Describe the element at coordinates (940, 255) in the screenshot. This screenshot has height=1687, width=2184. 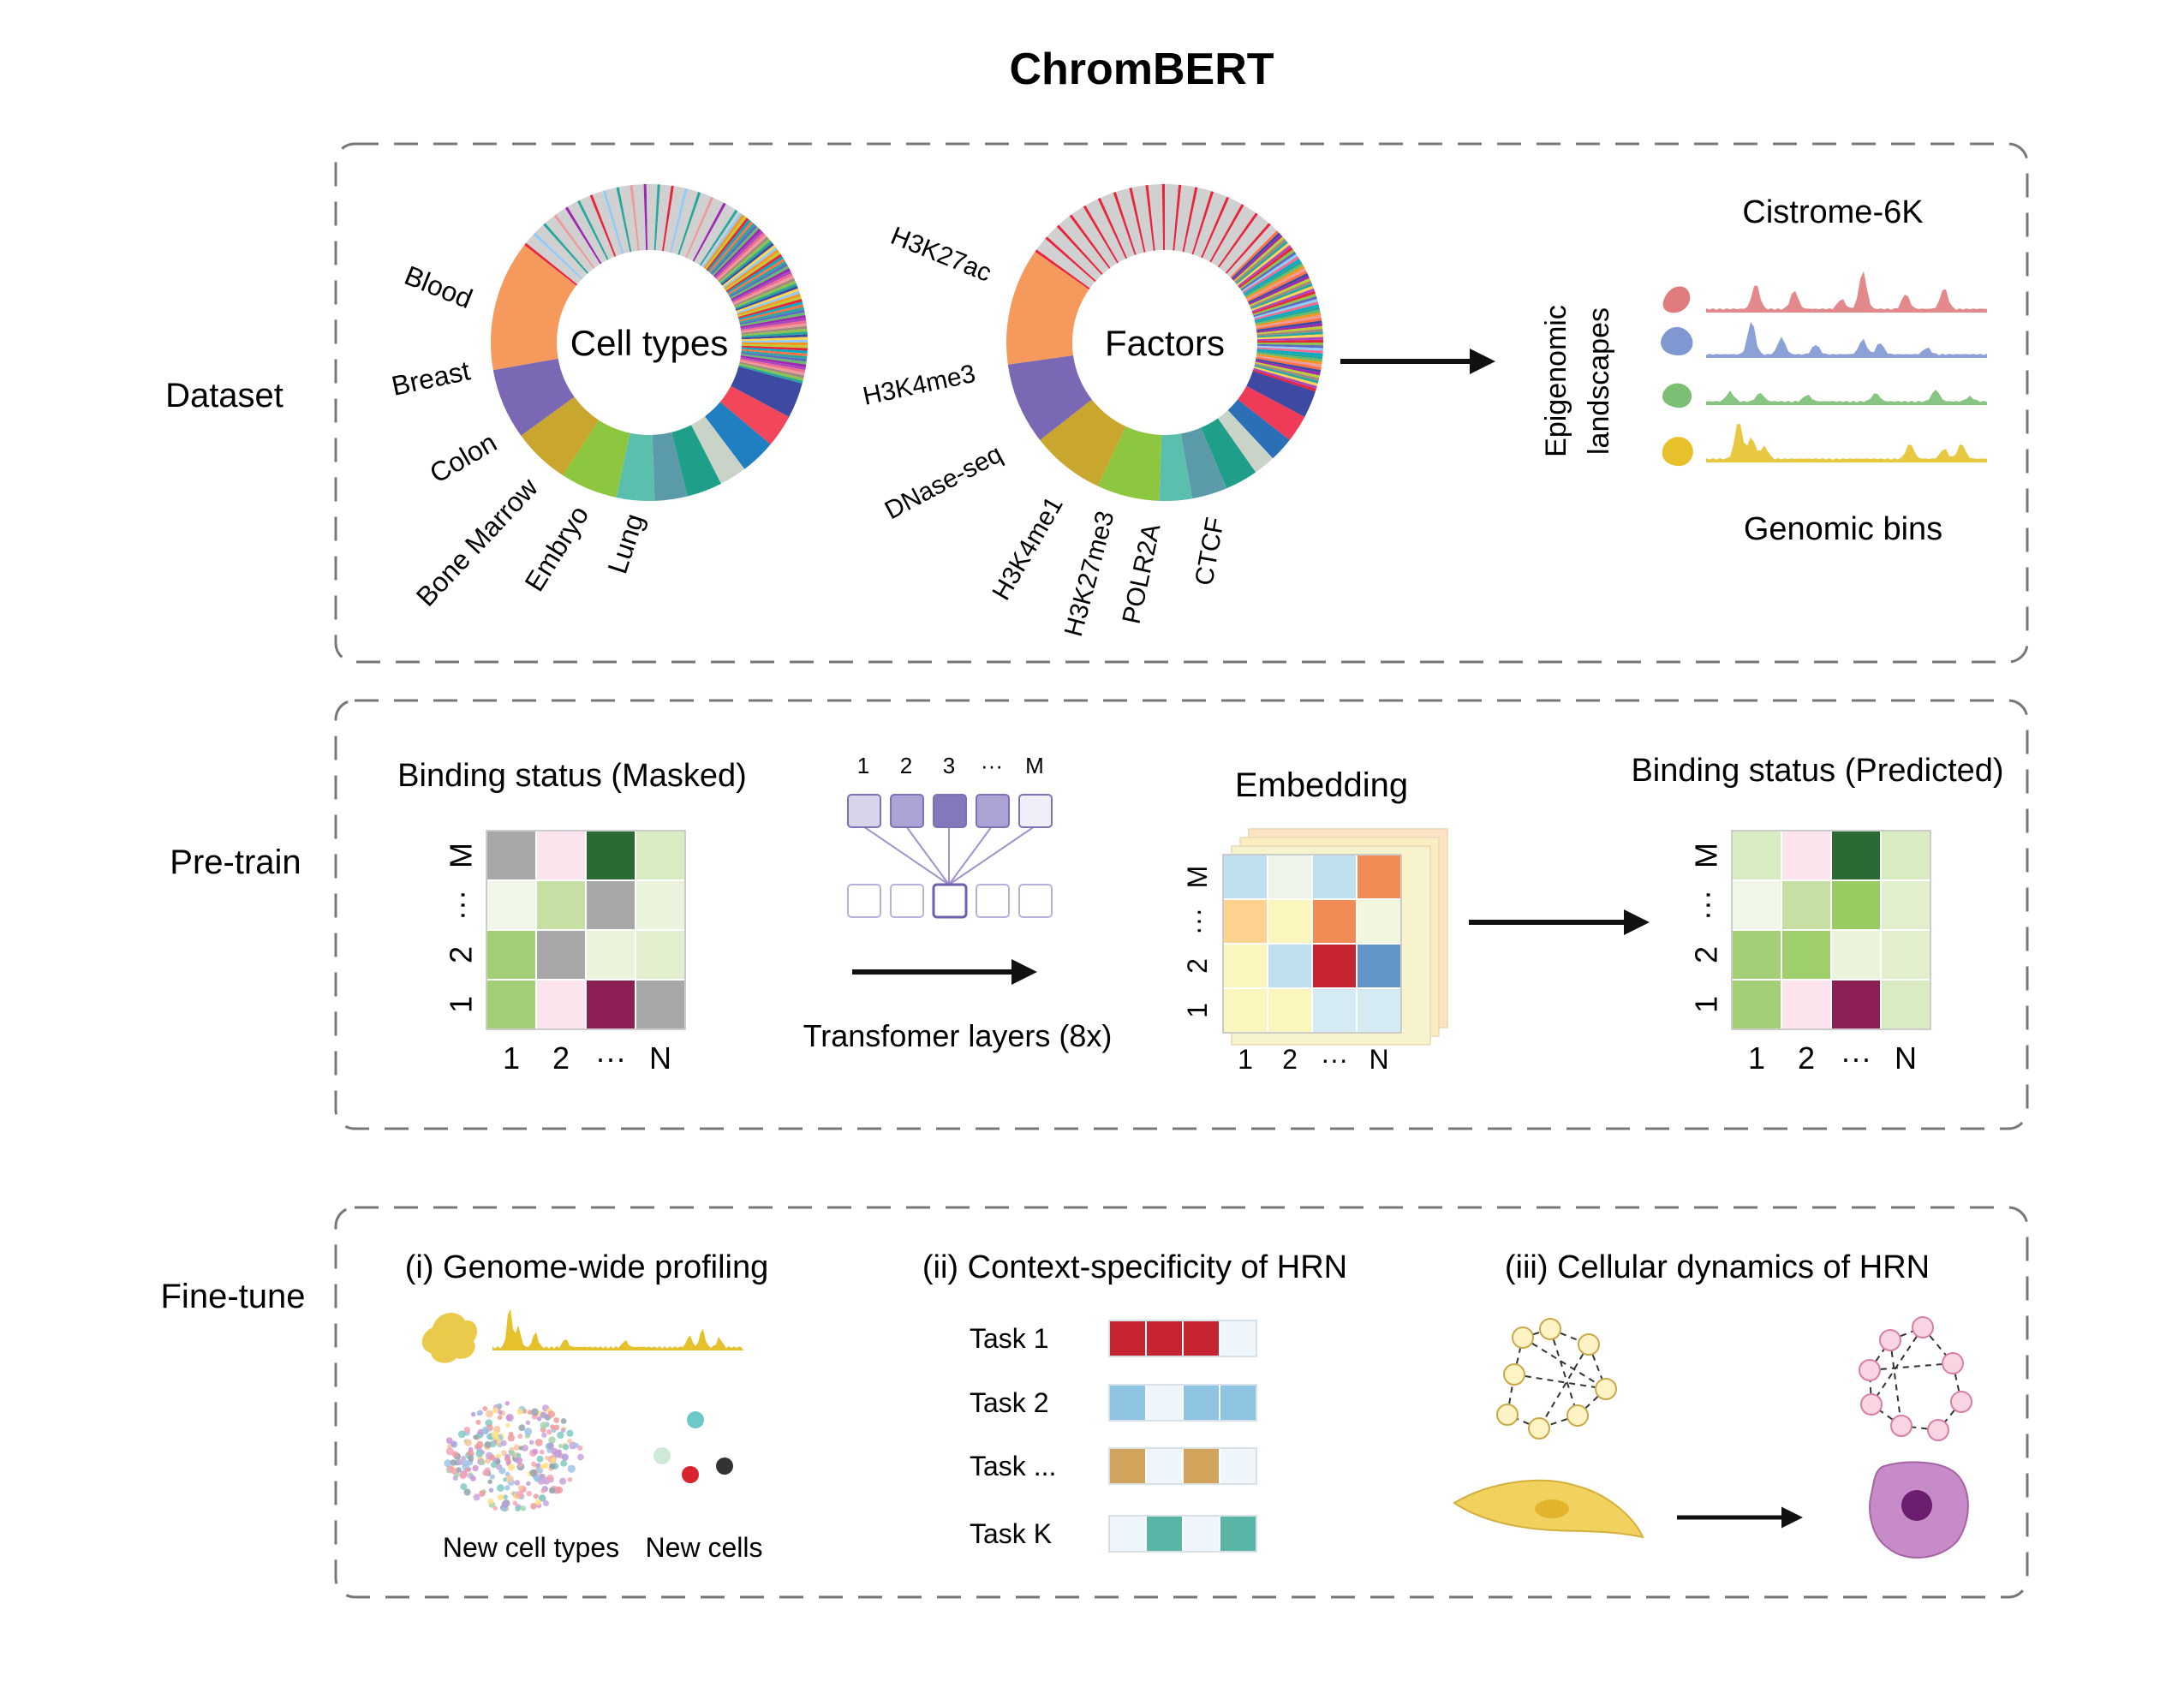
I see `factor-label-h3k27ac: H3K27ac` at that location.